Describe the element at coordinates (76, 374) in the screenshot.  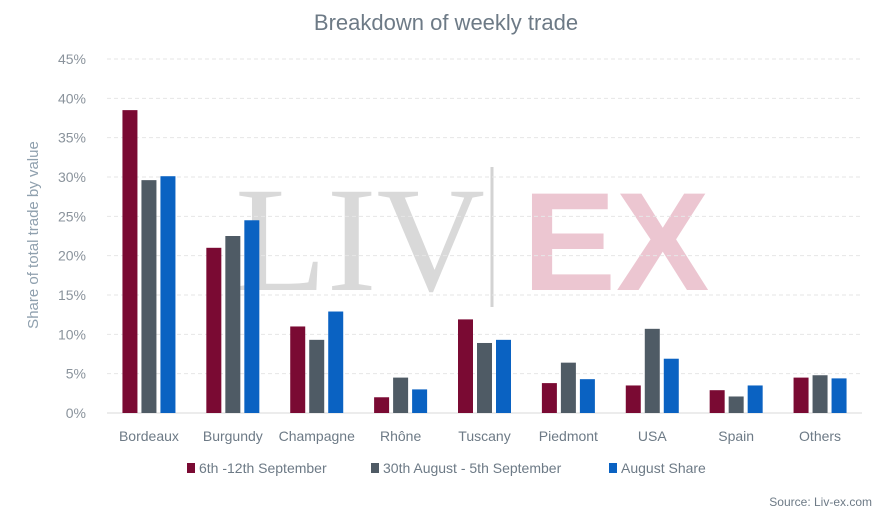
I see `y-tick-label: 5%` at that location.